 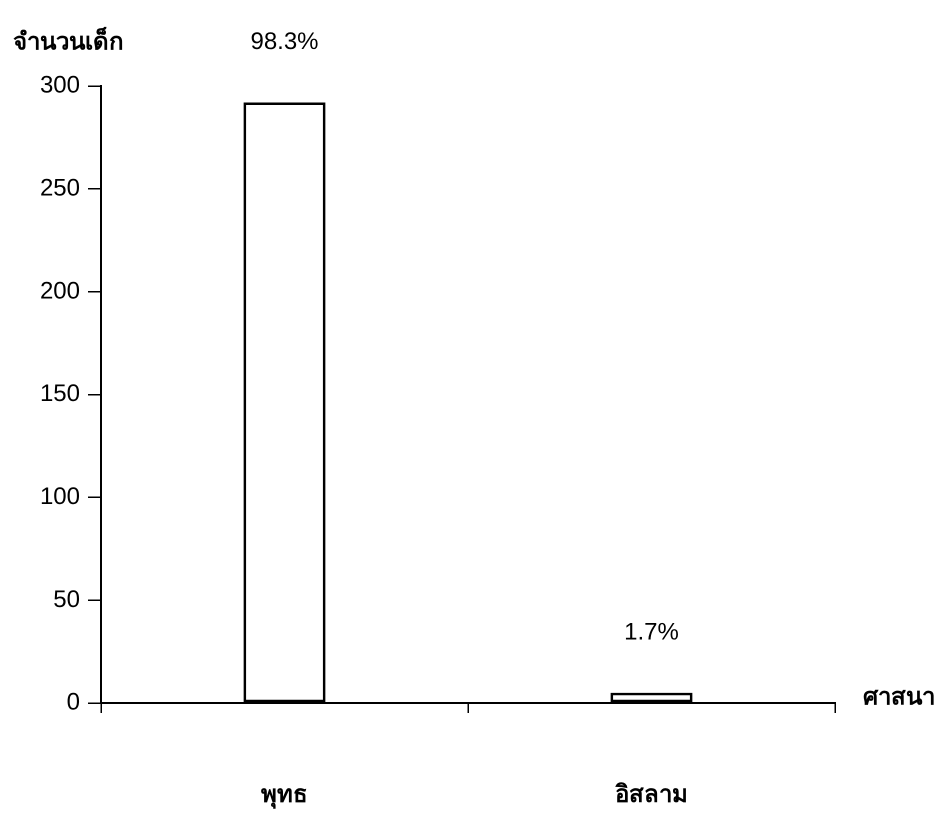 I want to click on annotation: 98.3%, so click(x=284, y=42).